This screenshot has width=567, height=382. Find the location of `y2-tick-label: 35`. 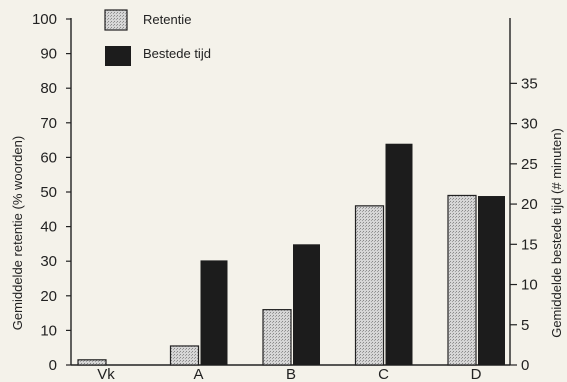

y2-tick-label: 35 is located at coordinates (529, 83).